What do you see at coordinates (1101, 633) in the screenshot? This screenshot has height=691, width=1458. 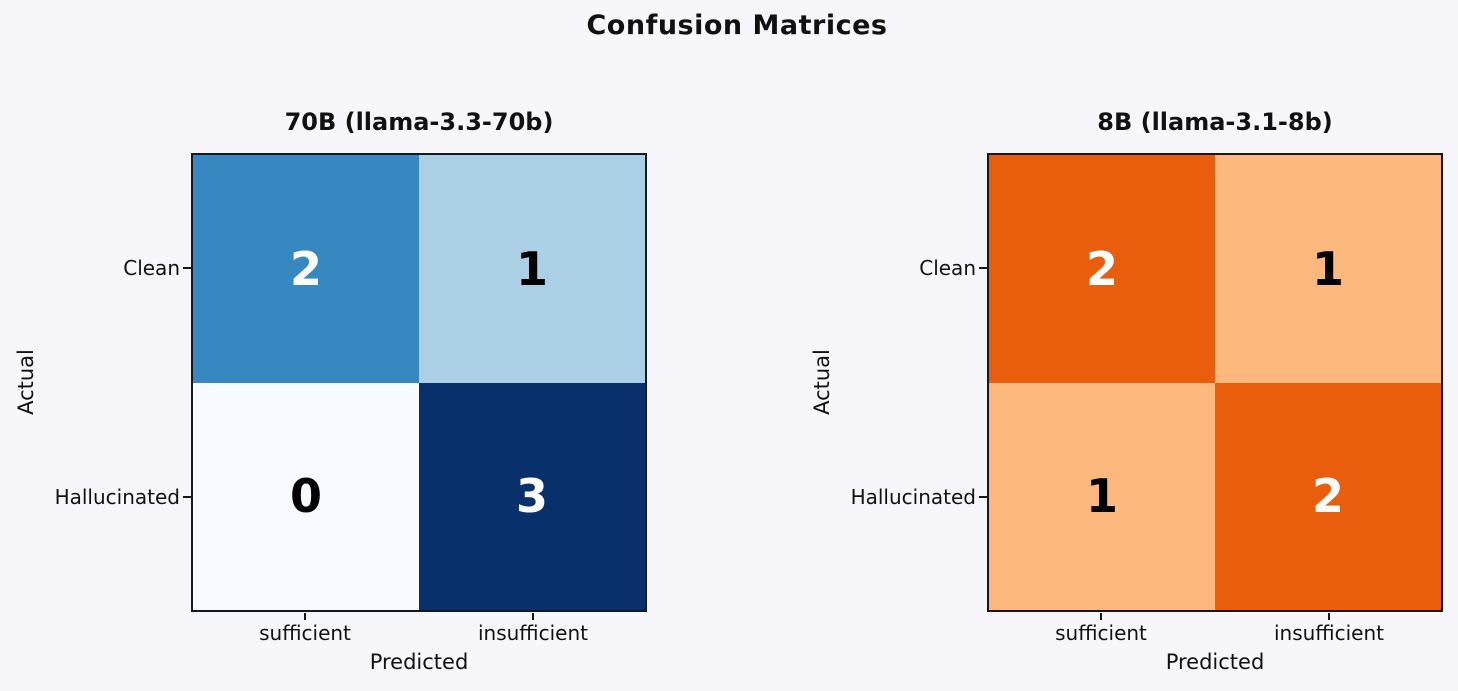 I see `xtick-sufficient-8b: sufficient` at bounding box center [1101, 633].